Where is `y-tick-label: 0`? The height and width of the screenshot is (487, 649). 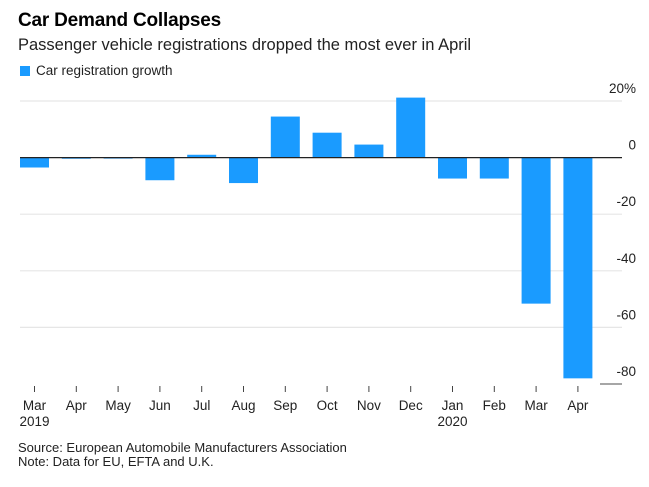 y-tick-label: 0 is located at coordinates (632, 145).